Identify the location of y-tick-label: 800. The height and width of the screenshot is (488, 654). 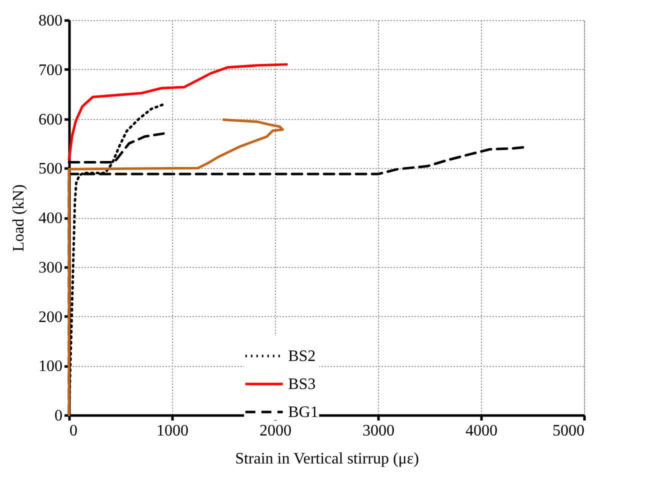
(50, 21).